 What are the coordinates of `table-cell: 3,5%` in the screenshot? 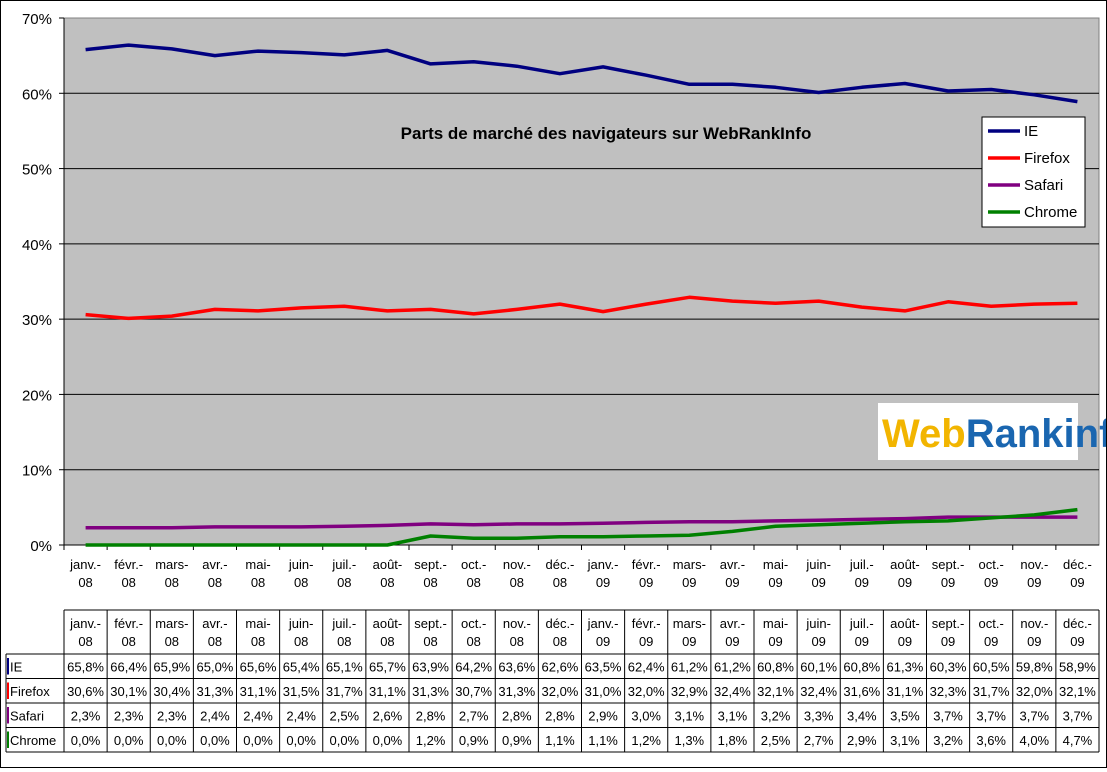 It's located at (905, 715).